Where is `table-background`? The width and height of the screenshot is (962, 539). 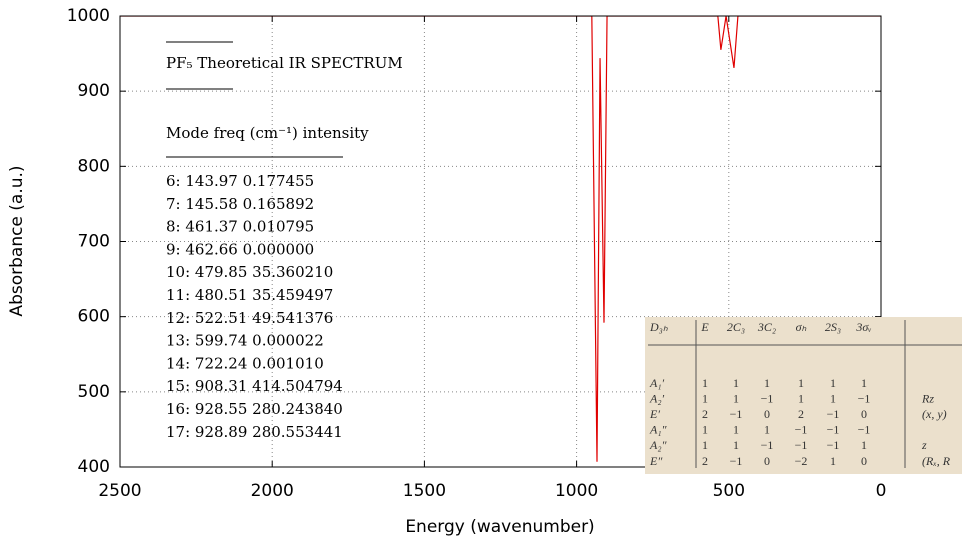
table-background is located at coordinates (803, 395).